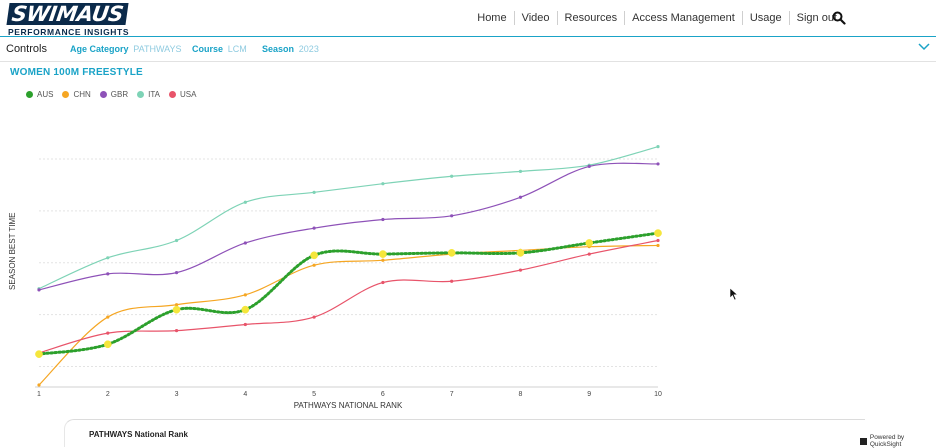 The height and width of the screenshot is (448, 936). I want to click on x-tick-label: 6, so click(383, 394).